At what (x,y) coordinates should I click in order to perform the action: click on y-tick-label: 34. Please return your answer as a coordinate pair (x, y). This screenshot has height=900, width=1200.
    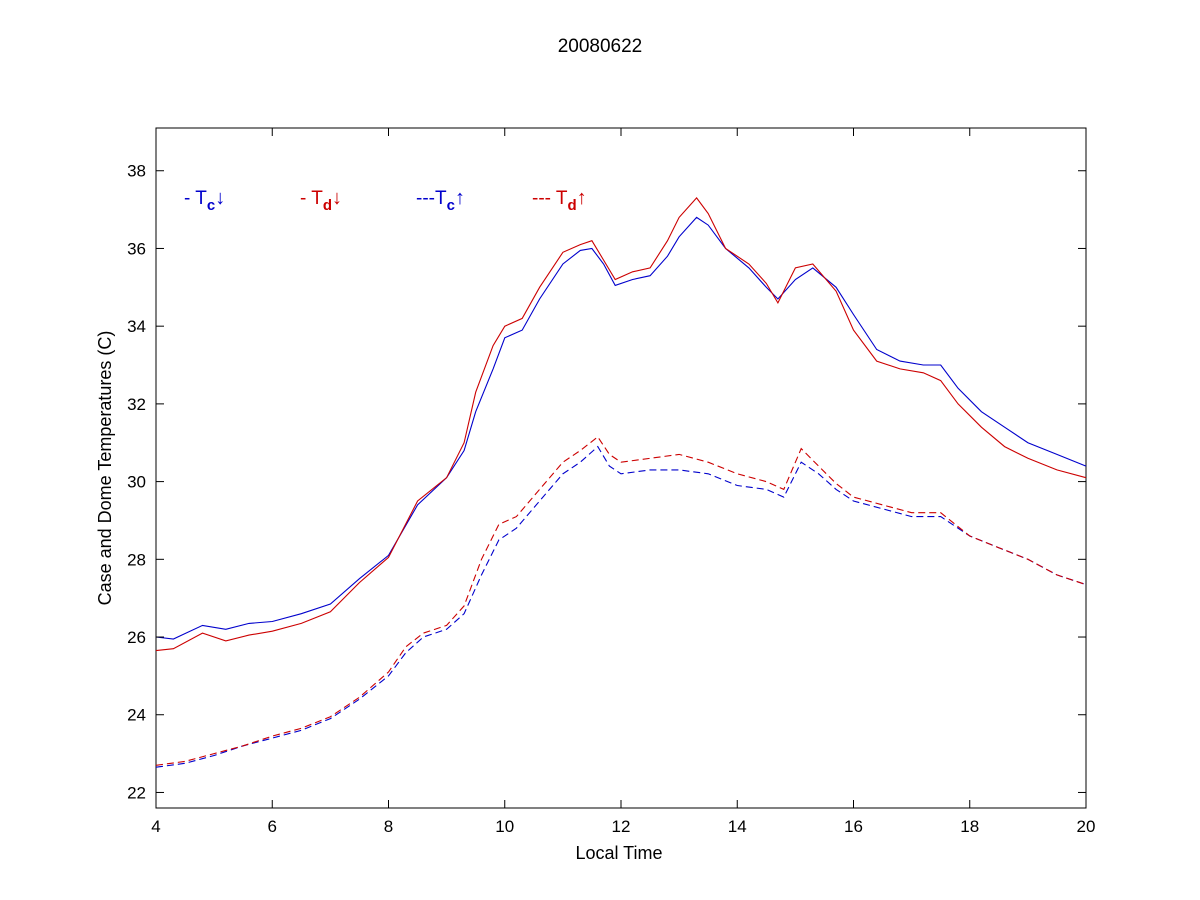
    Looking at the image, I should click on (136, 326).